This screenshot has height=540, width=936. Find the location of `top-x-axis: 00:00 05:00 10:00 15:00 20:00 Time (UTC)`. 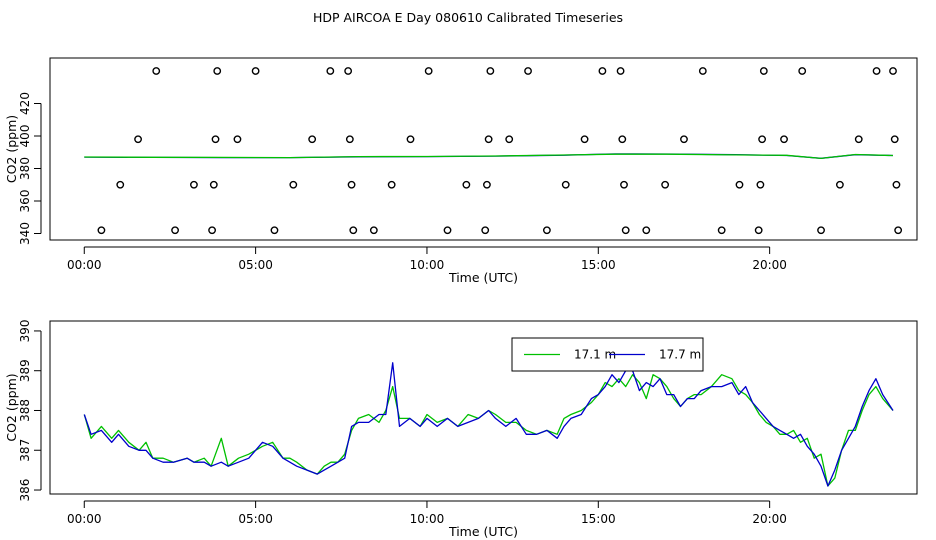

top-x-axis: 00:00 05:00 10:00 15:00 20:00 Time (UTC) is located at coordinates (427, 265).